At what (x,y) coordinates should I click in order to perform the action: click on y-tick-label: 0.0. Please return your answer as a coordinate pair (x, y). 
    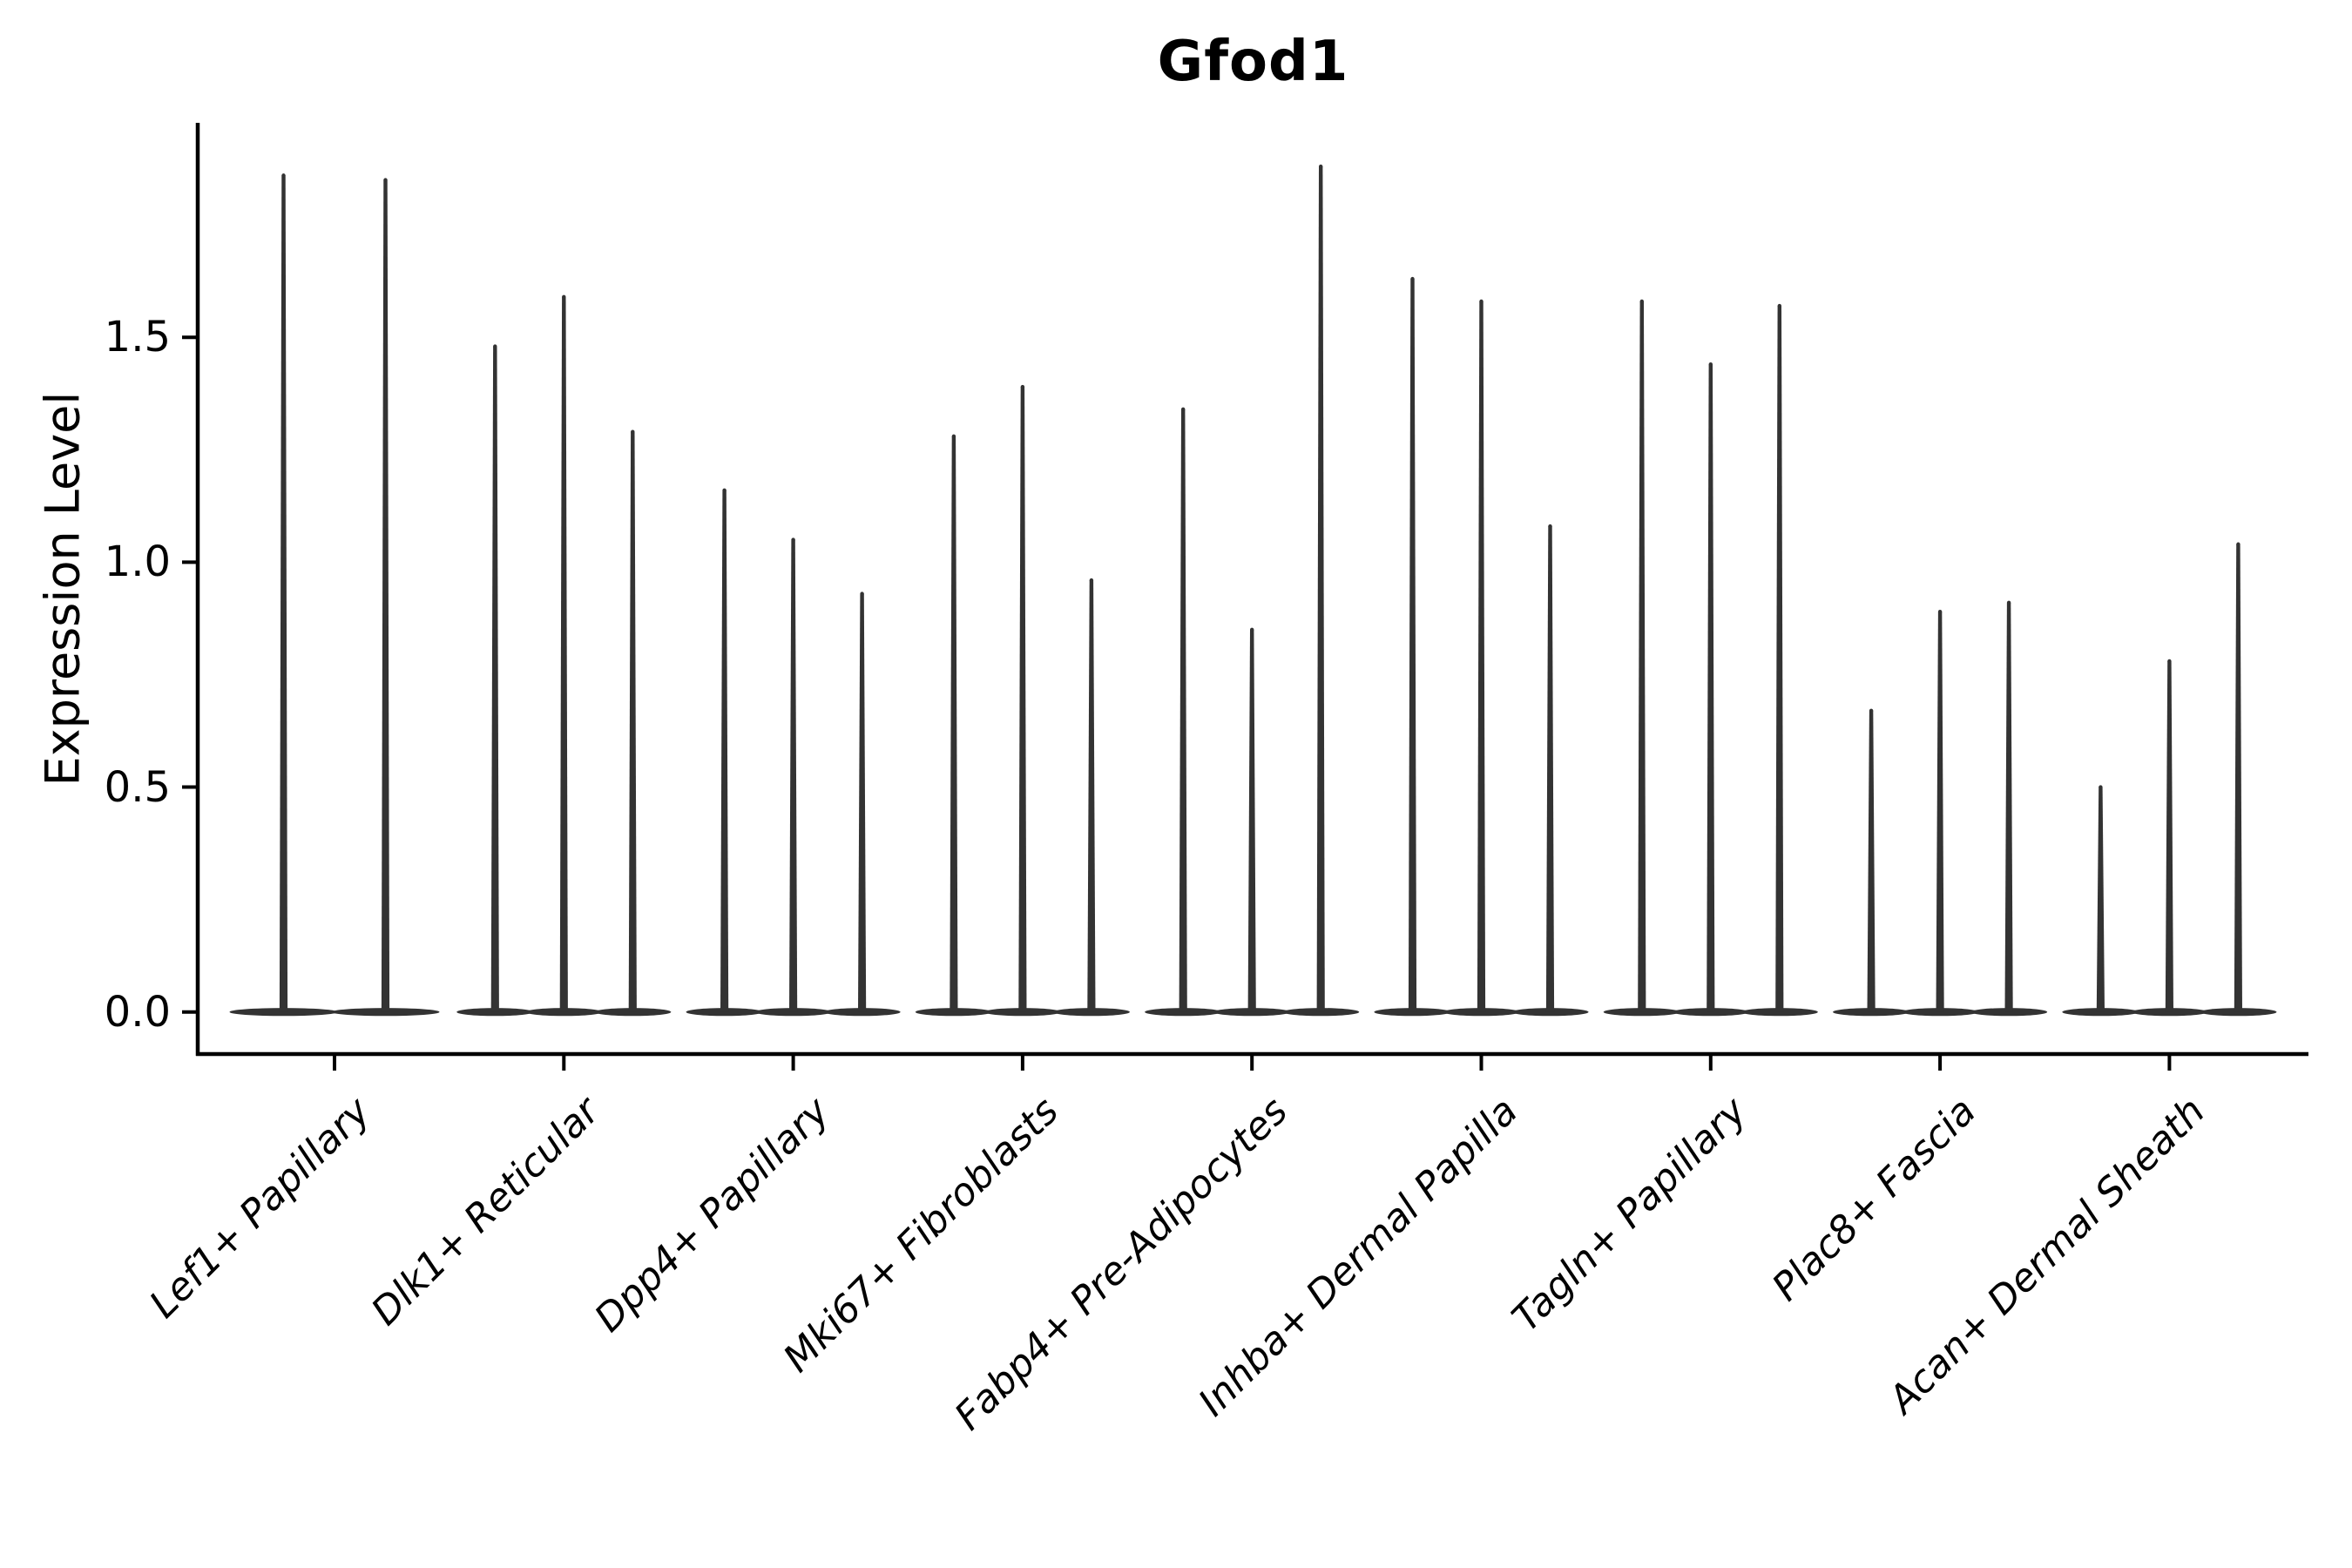
    Looking at the image, I should click on (137, 1012).